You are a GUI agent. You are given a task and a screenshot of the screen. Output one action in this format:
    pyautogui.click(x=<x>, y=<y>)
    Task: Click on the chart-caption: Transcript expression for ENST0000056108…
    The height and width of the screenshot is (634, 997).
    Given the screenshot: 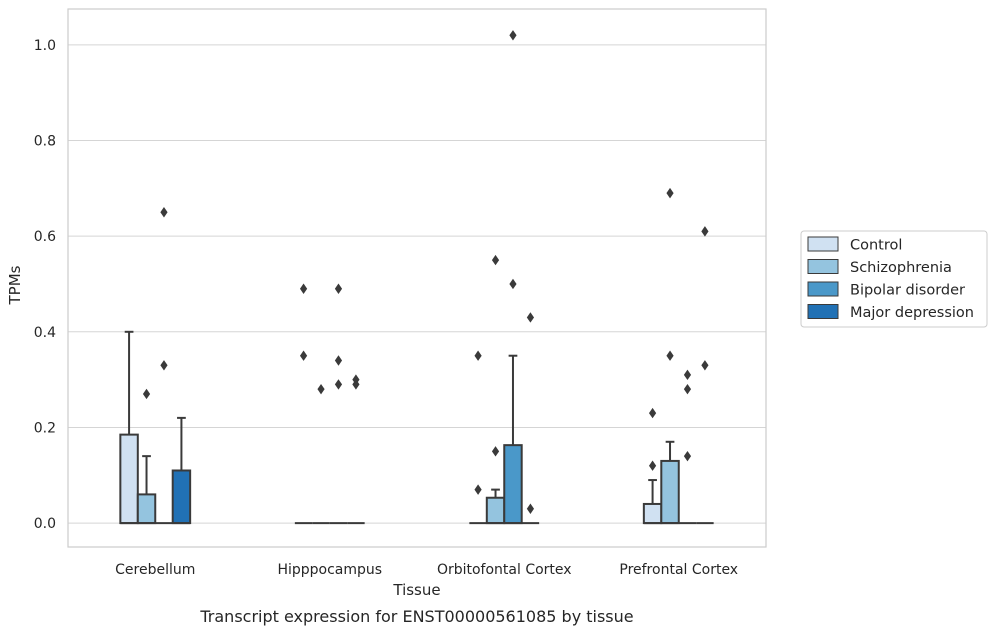 What is the action you would take?
    pyautogui.click(x=416, y=616)
    